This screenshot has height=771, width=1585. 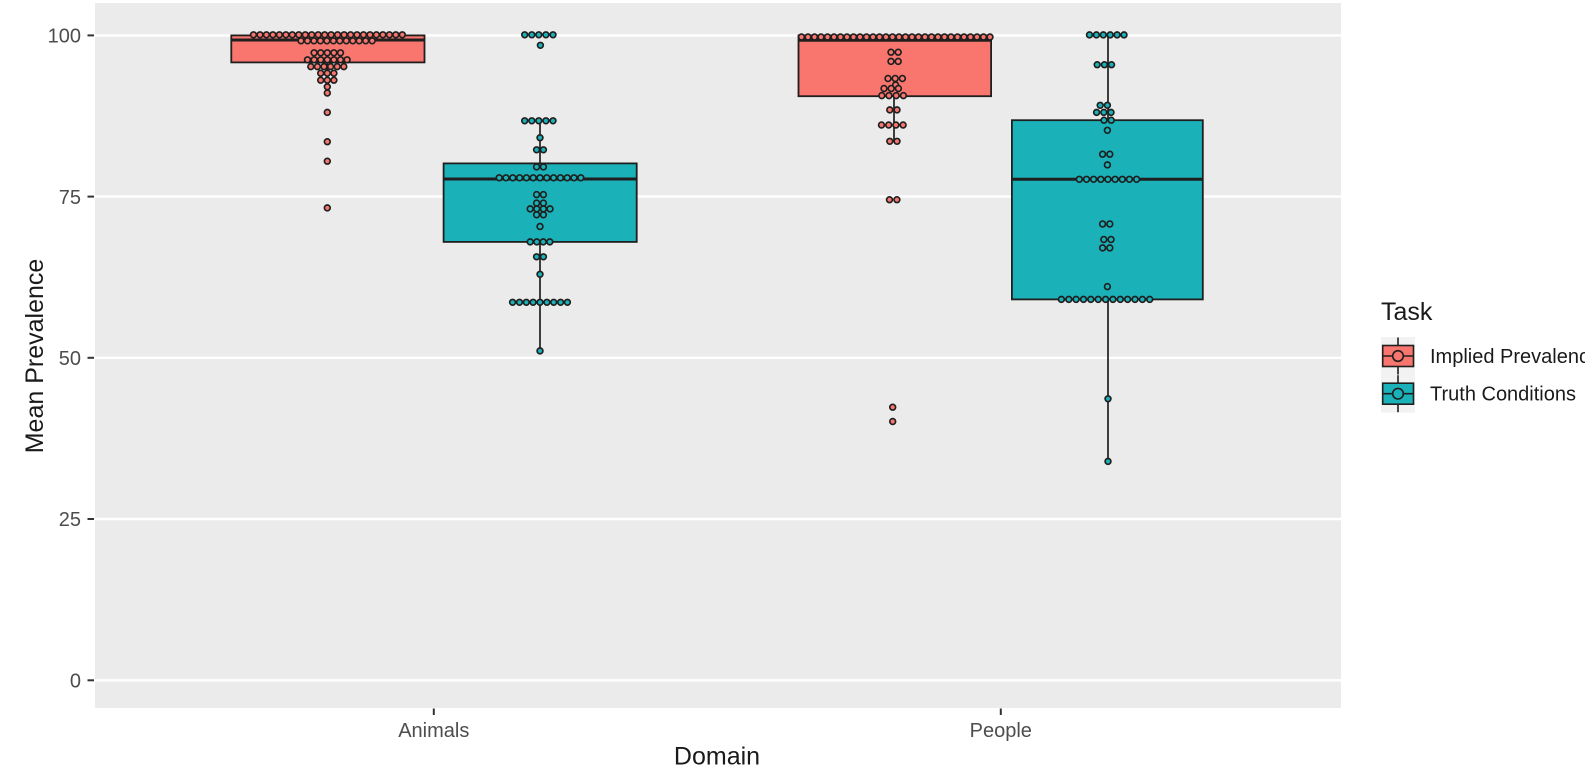 What do you see at coordinates (70, 520) in the screenshot?
I see `svg-text: 25` at bounding box center [70, 520].